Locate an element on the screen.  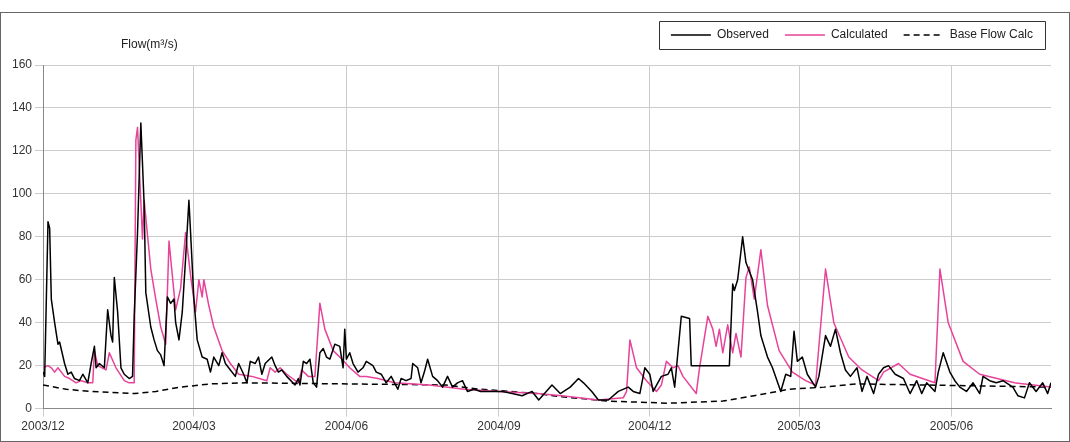
x-tick-label: 2003/12 is located at coordinates (43, 426).